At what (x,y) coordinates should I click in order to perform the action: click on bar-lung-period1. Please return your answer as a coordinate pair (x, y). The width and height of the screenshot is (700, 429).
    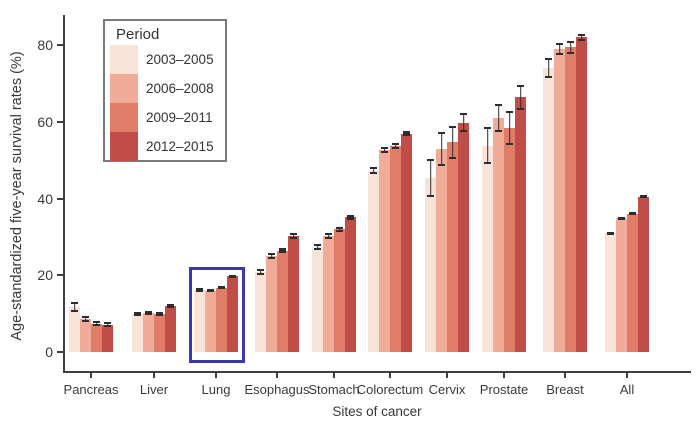
    Looking at the image, I should click on (199, 321).